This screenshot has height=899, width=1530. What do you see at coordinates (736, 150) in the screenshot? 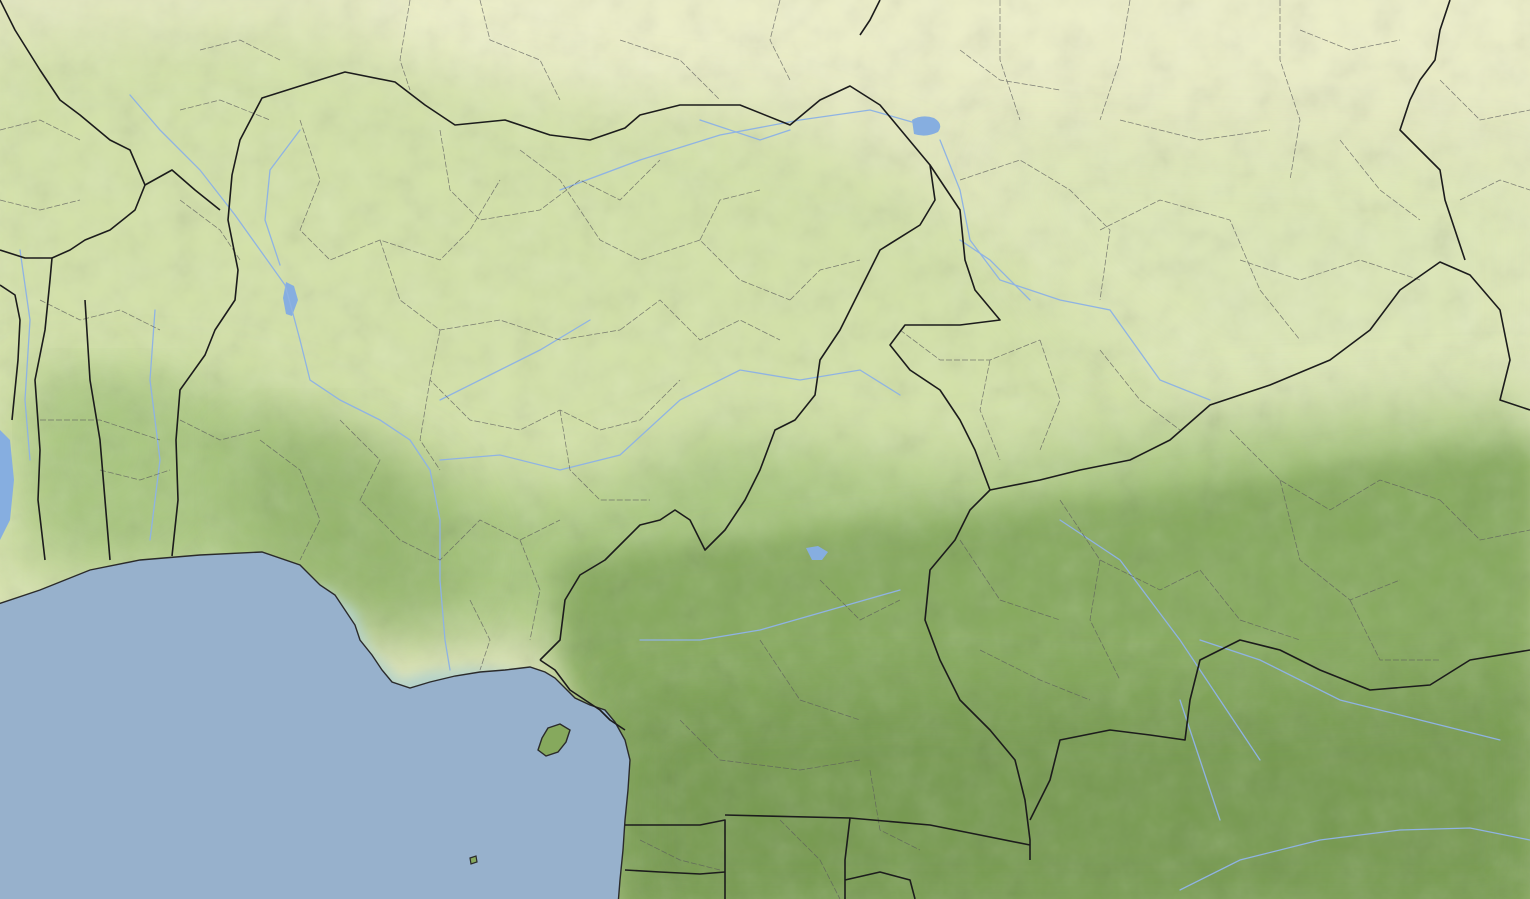
I see `komadugu-river` at bounding box center [736, 150].